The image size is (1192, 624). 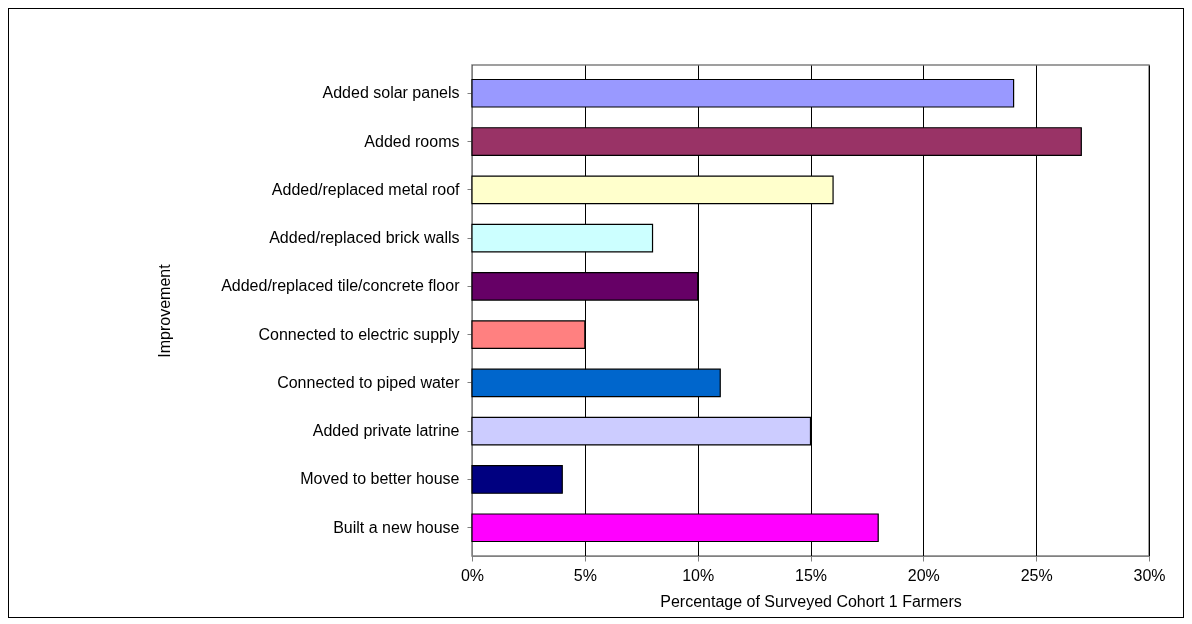 I want to click on bar, so click(x=517, y=479).